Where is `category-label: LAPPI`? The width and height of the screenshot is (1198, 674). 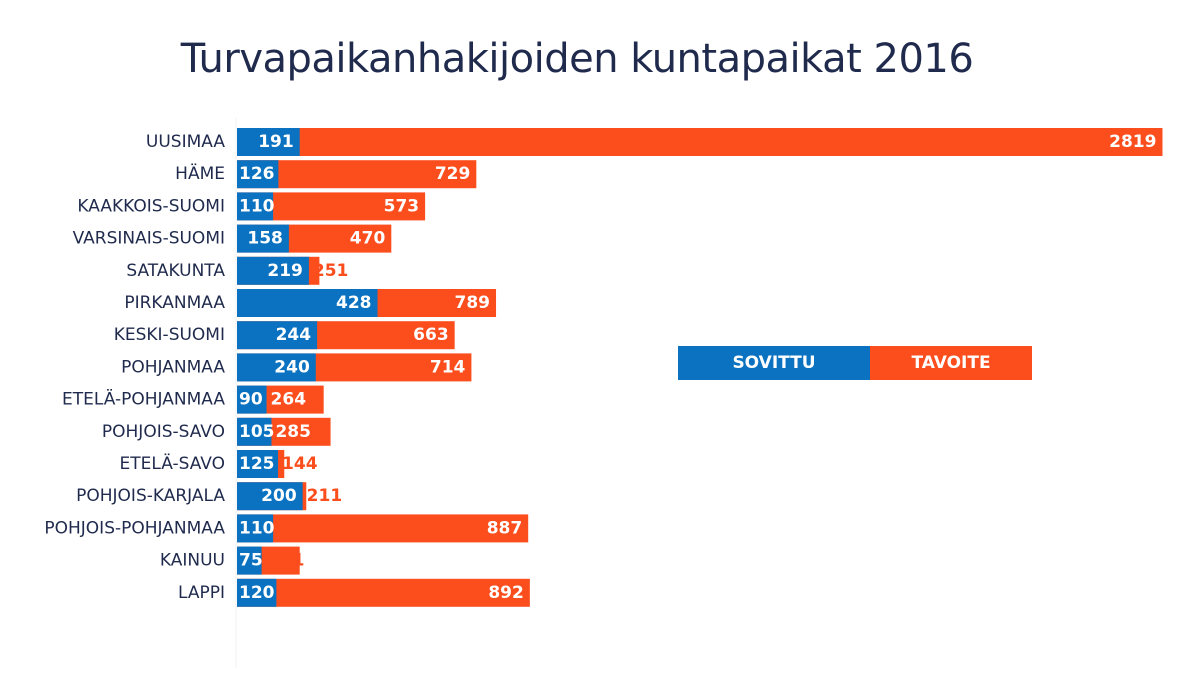 category-label: LAPPI is located at coordinates (201, 593).